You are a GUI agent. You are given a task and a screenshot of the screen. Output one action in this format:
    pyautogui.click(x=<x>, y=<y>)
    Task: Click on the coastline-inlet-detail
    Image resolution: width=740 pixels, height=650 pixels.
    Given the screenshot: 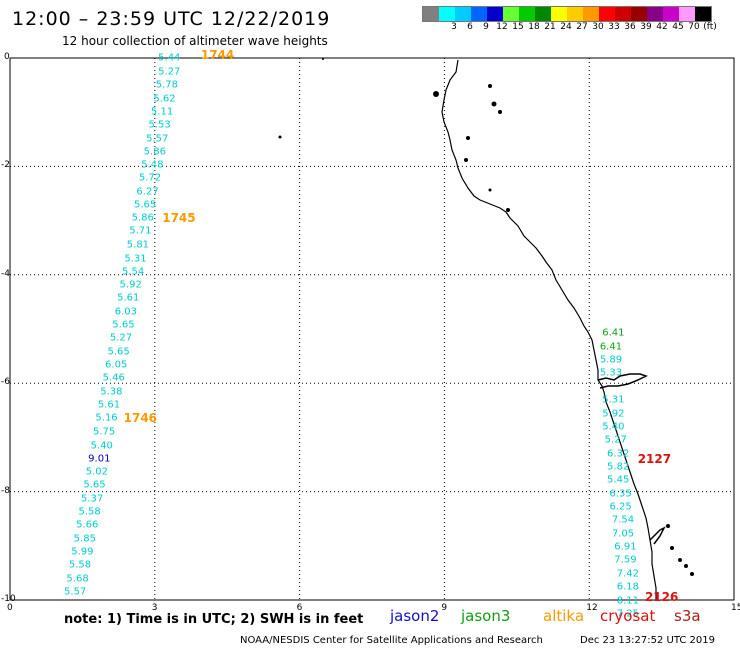 What is the action you would take?
    pyautogui.click(x=657, y=535)
    